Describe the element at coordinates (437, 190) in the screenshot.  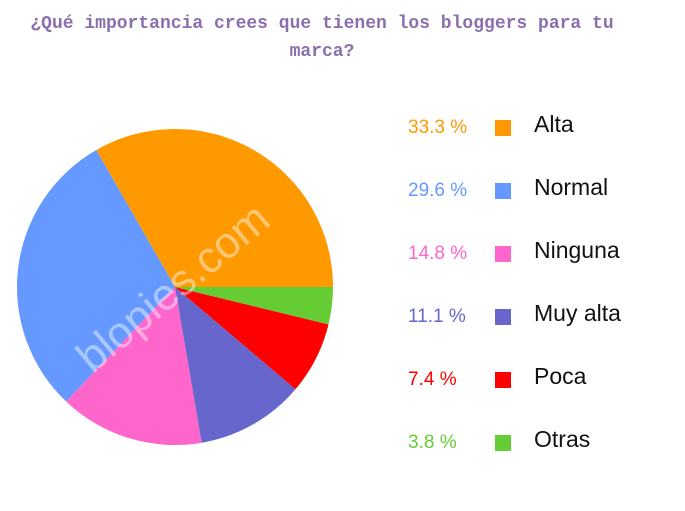
I see `value-label: 29.6 %` at that location.